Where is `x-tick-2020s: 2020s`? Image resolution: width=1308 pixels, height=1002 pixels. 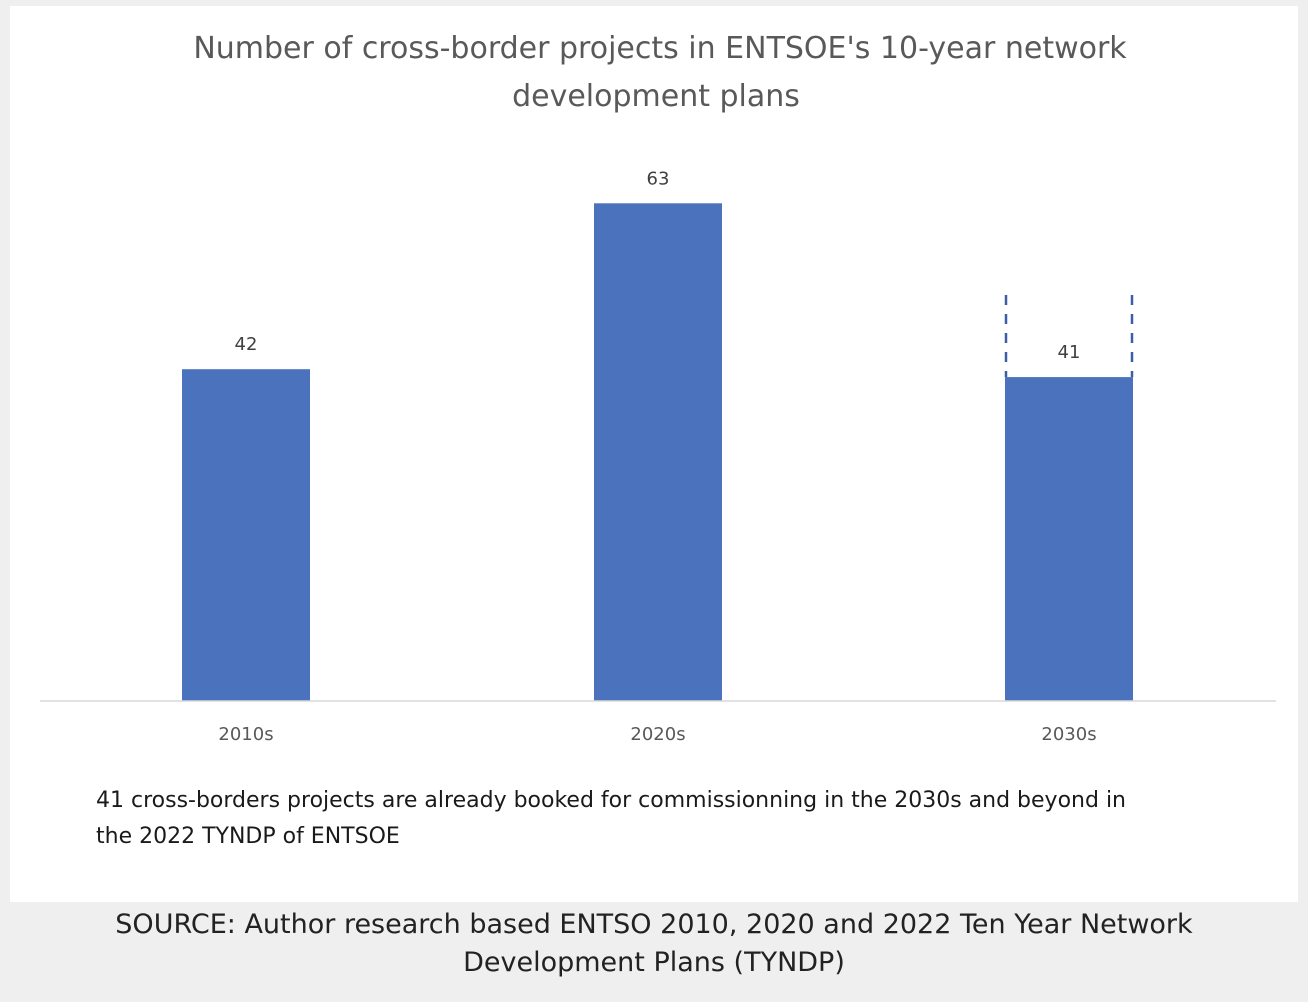 x-tick-2020s: 2020s is located at coordinates (657, 734).